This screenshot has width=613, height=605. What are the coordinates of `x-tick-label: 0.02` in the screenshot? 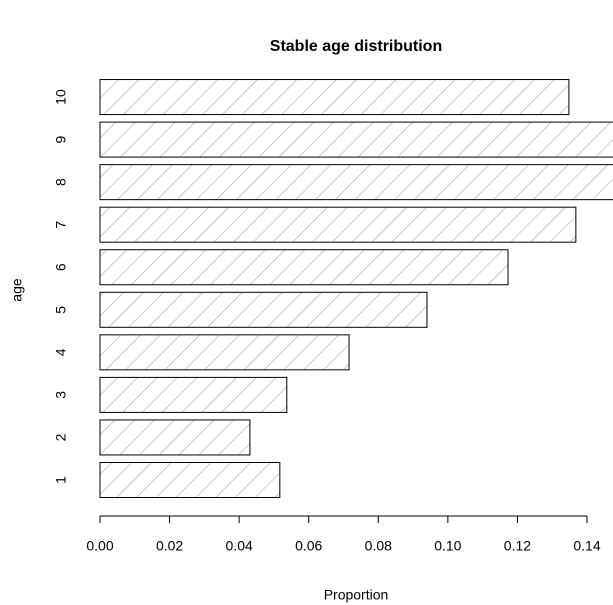 It's located at (169, 546).